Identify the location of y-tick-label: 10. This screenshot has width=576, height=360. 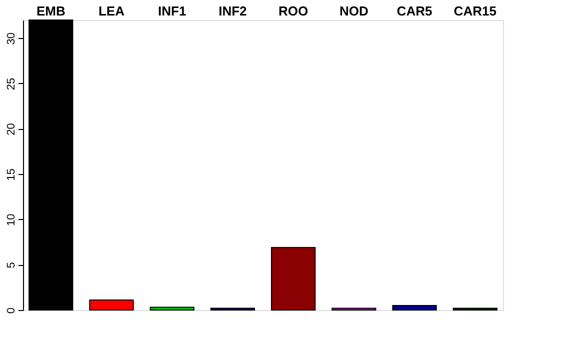
(12, 220).